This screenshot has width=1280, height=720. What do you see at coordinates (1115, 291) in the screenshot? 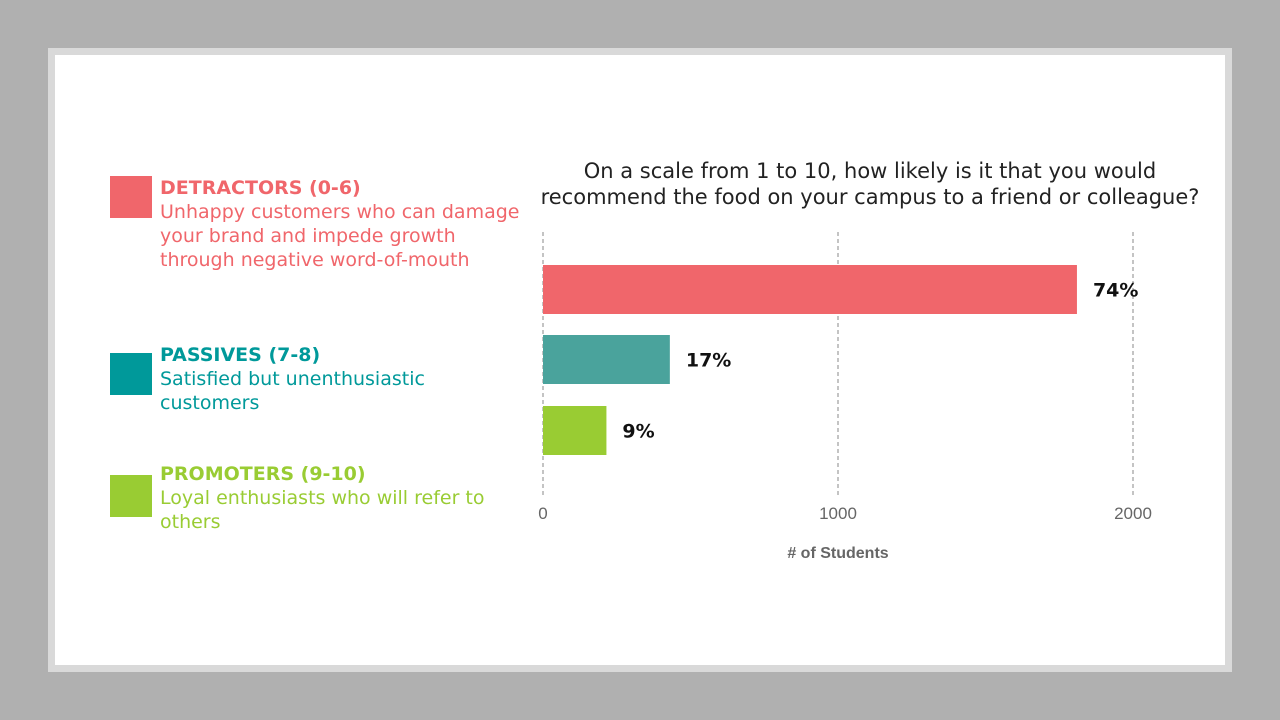
I see `bar-label-detractors: 74%` at bounding box center [1115, 291].